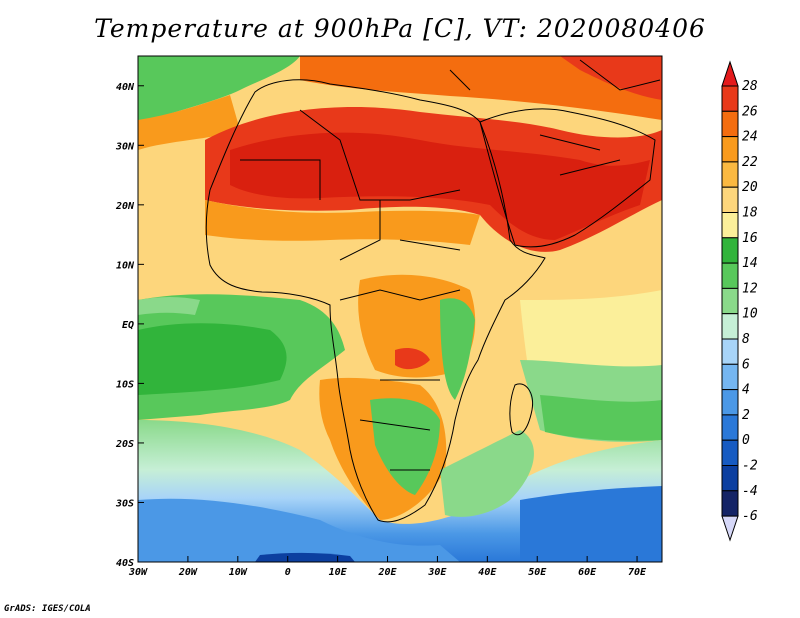 This screenshot has width=800, height=618. I want to click on colorbar-label: 28, so click(750, 86).